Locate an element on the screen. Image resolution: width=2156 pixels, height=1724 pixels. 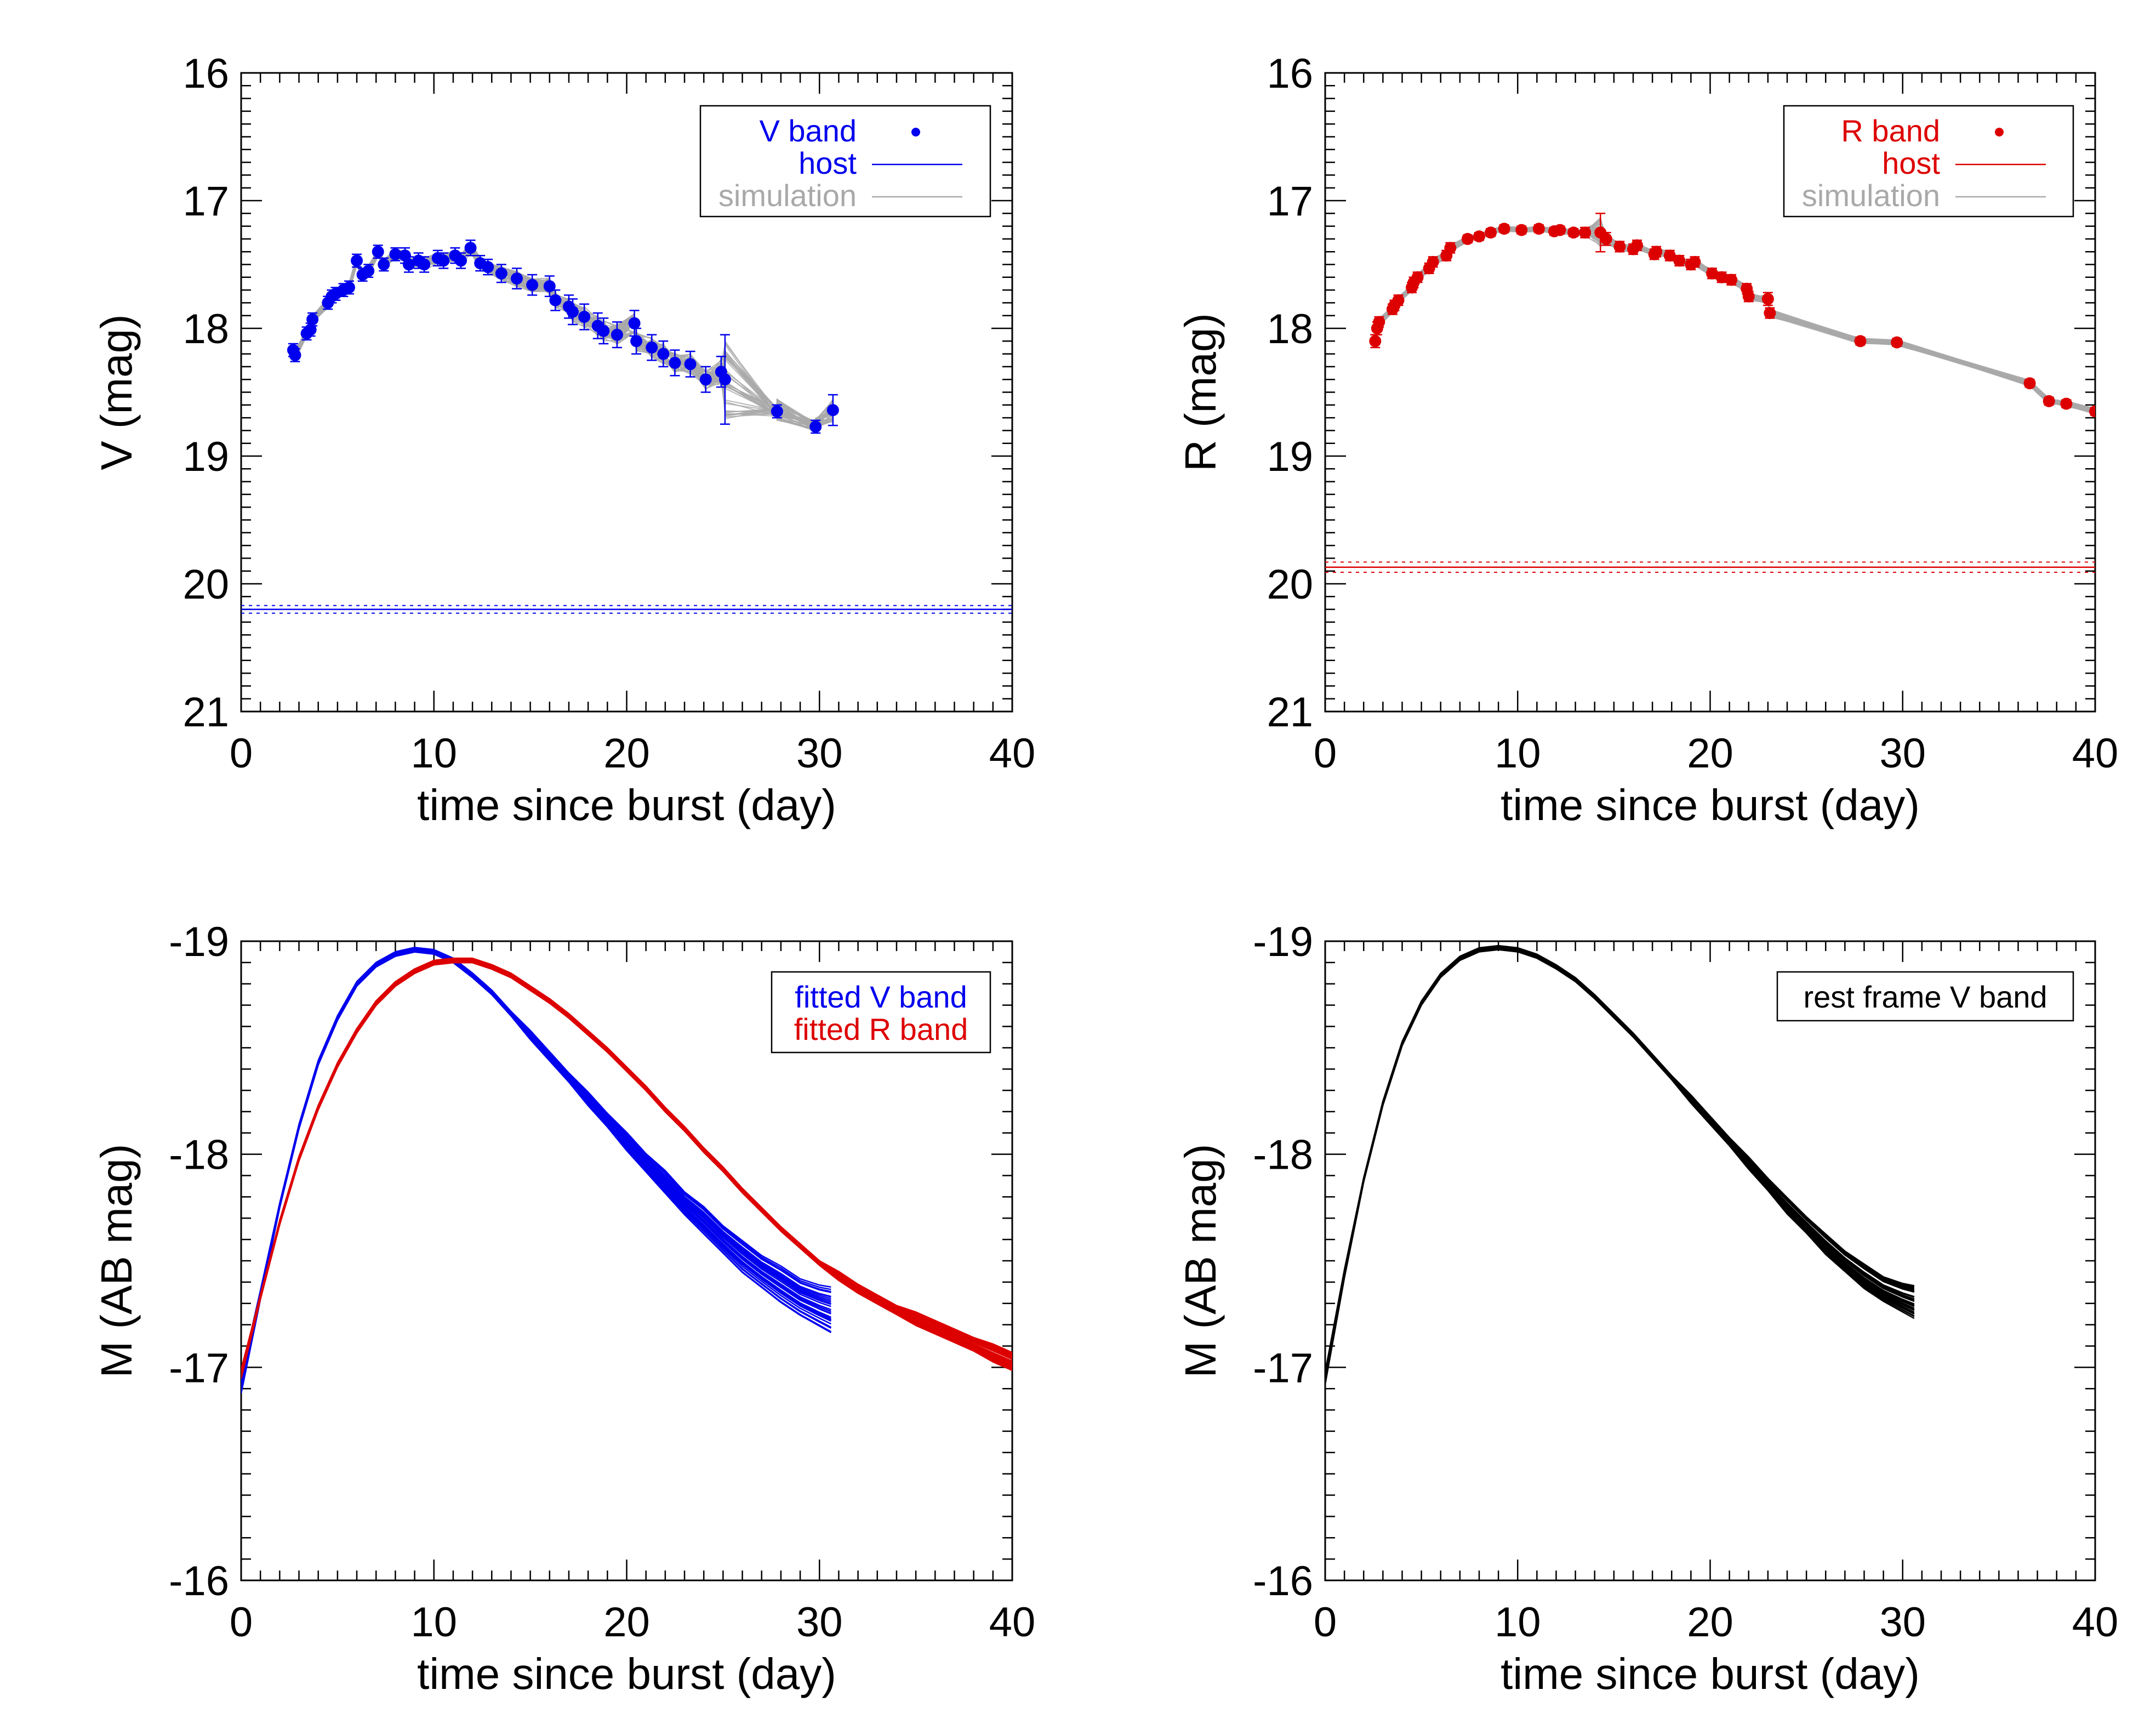
y-axis-label: M (AB mag) is located at coordinates (1201, 1261).